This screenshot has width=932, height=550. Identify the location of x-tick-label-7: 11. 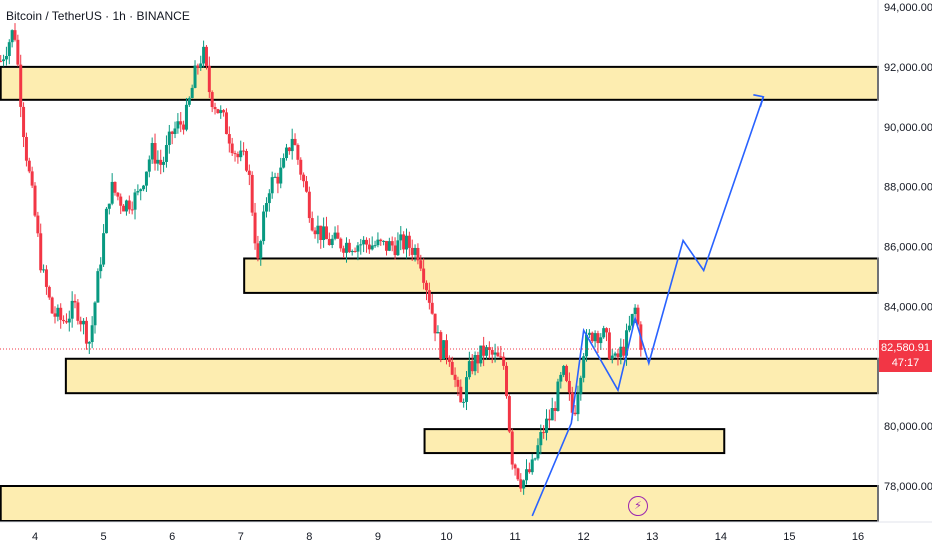
(514, 537).